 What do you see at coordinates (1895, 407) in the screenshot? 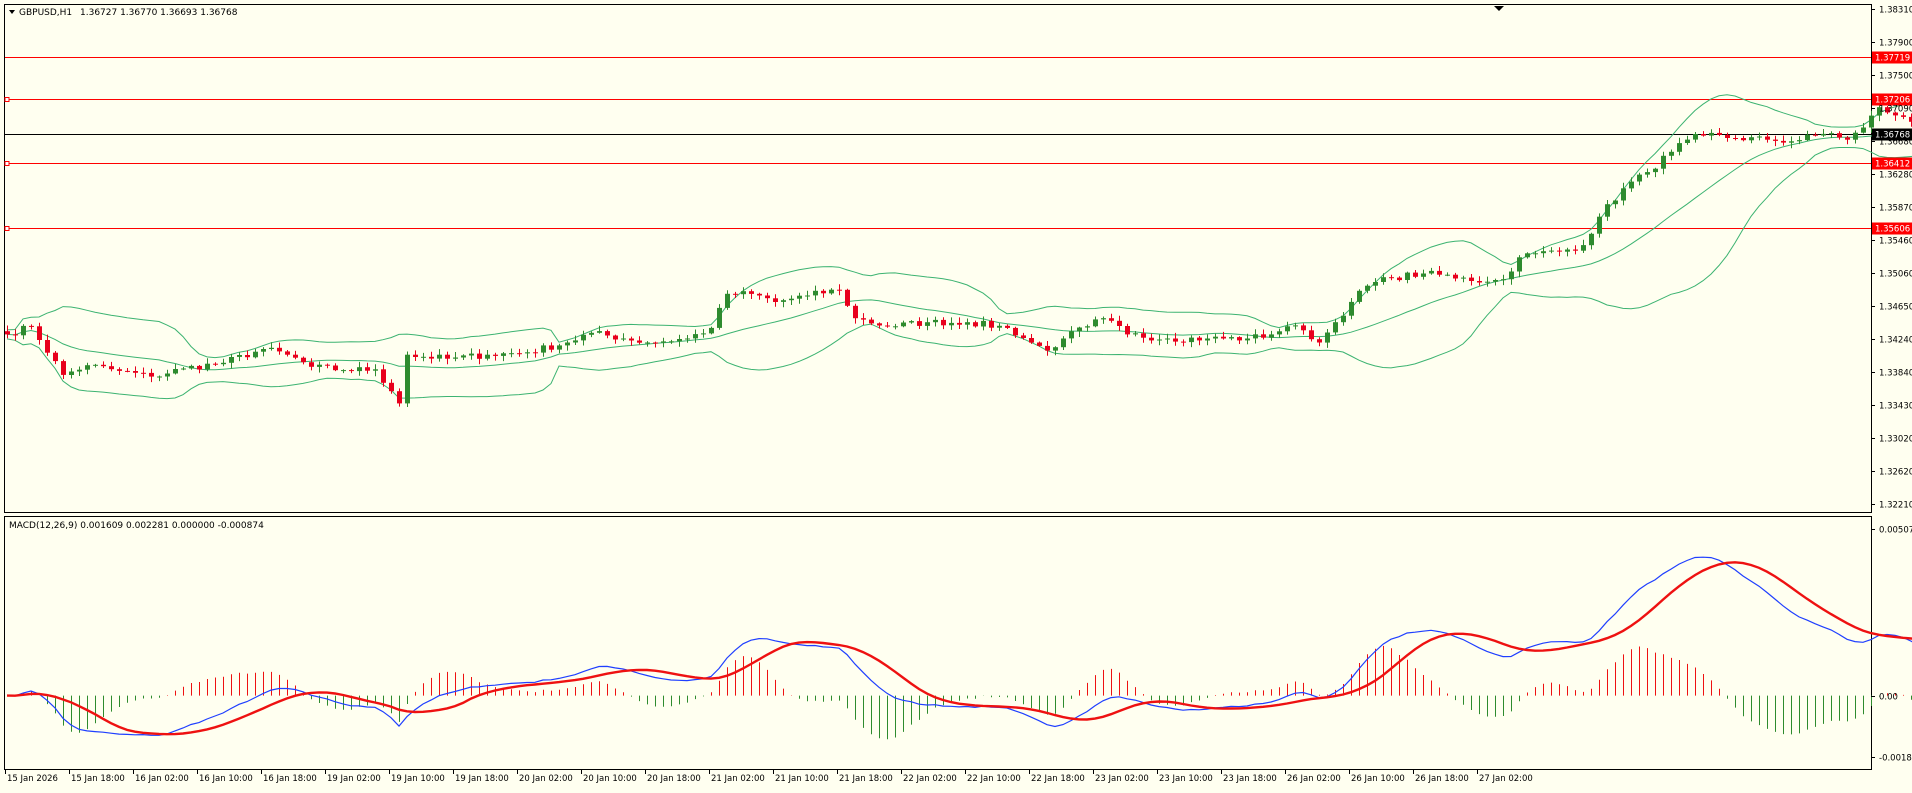
I see `price-tick-label-12: 1.33430` at bounding box center [1895, 407].